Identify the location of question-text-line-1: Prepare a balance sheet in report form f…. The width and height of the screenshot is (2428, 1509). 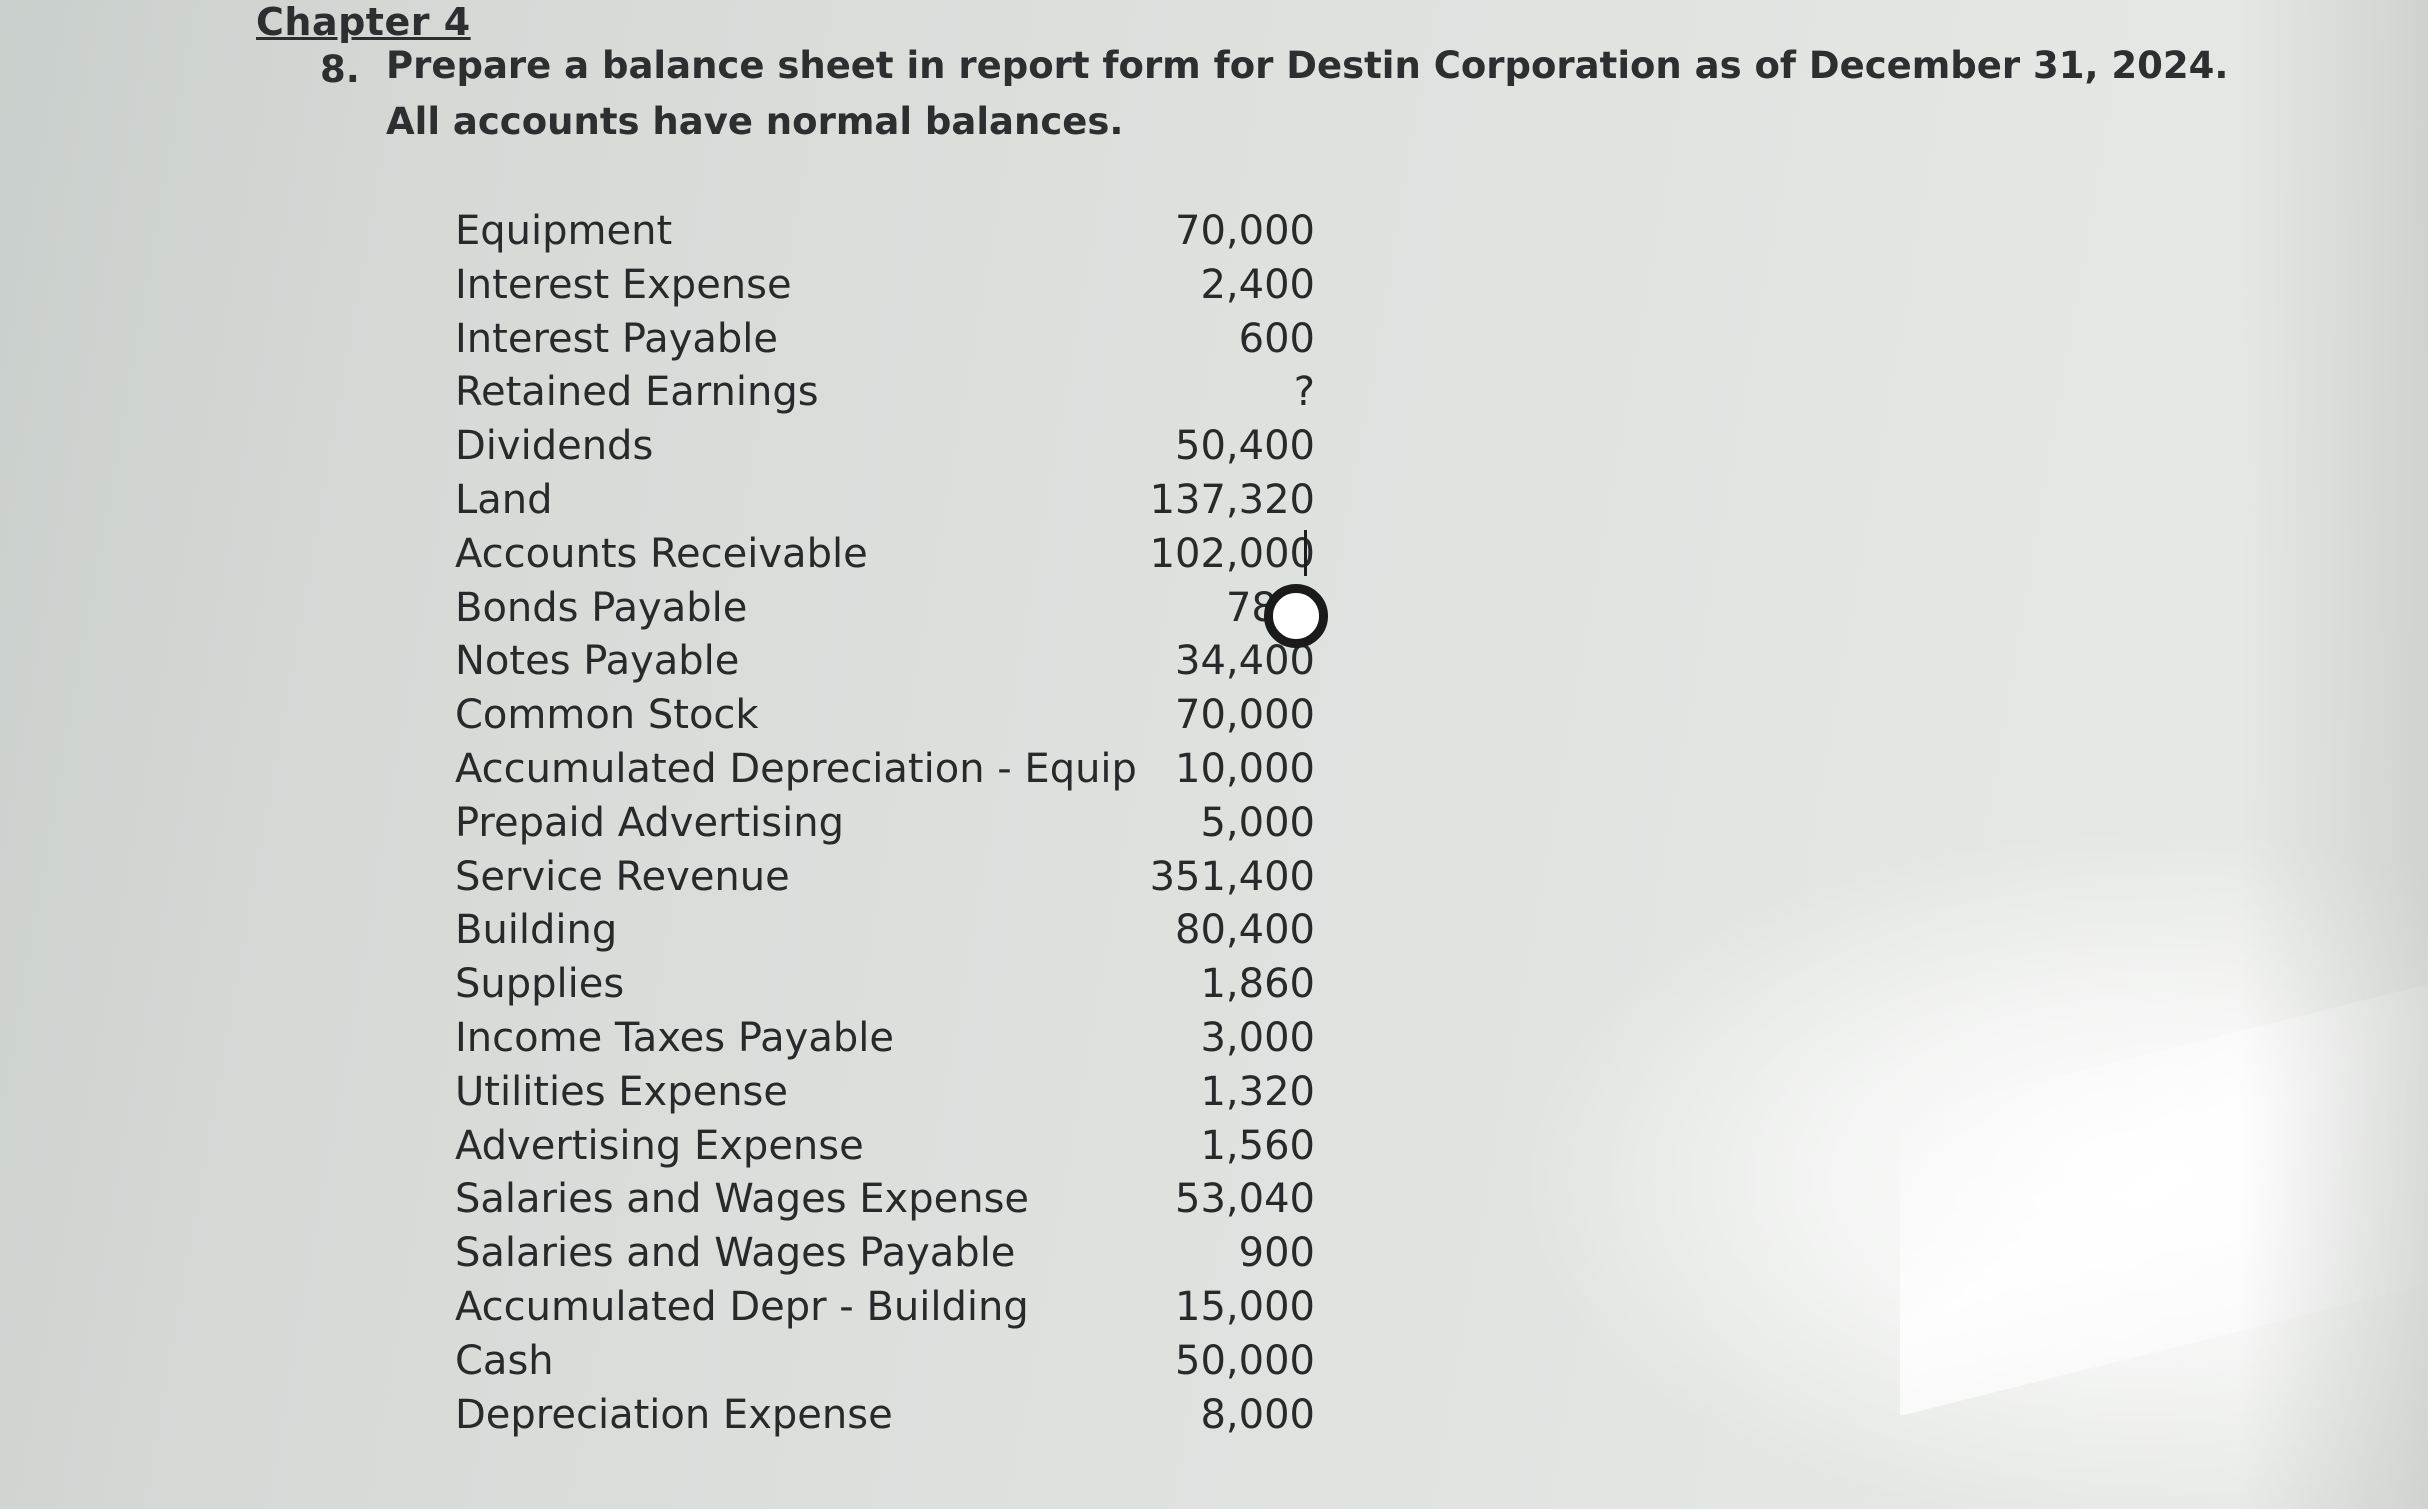
(1307, 65).